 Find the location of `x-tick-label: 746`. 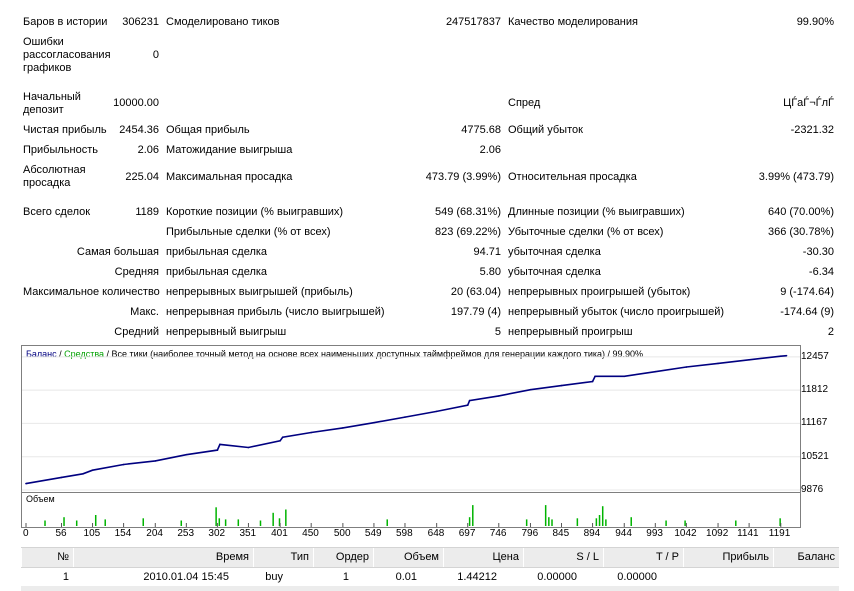

x-tick-label: 746 is located at coordinates (498, 533).